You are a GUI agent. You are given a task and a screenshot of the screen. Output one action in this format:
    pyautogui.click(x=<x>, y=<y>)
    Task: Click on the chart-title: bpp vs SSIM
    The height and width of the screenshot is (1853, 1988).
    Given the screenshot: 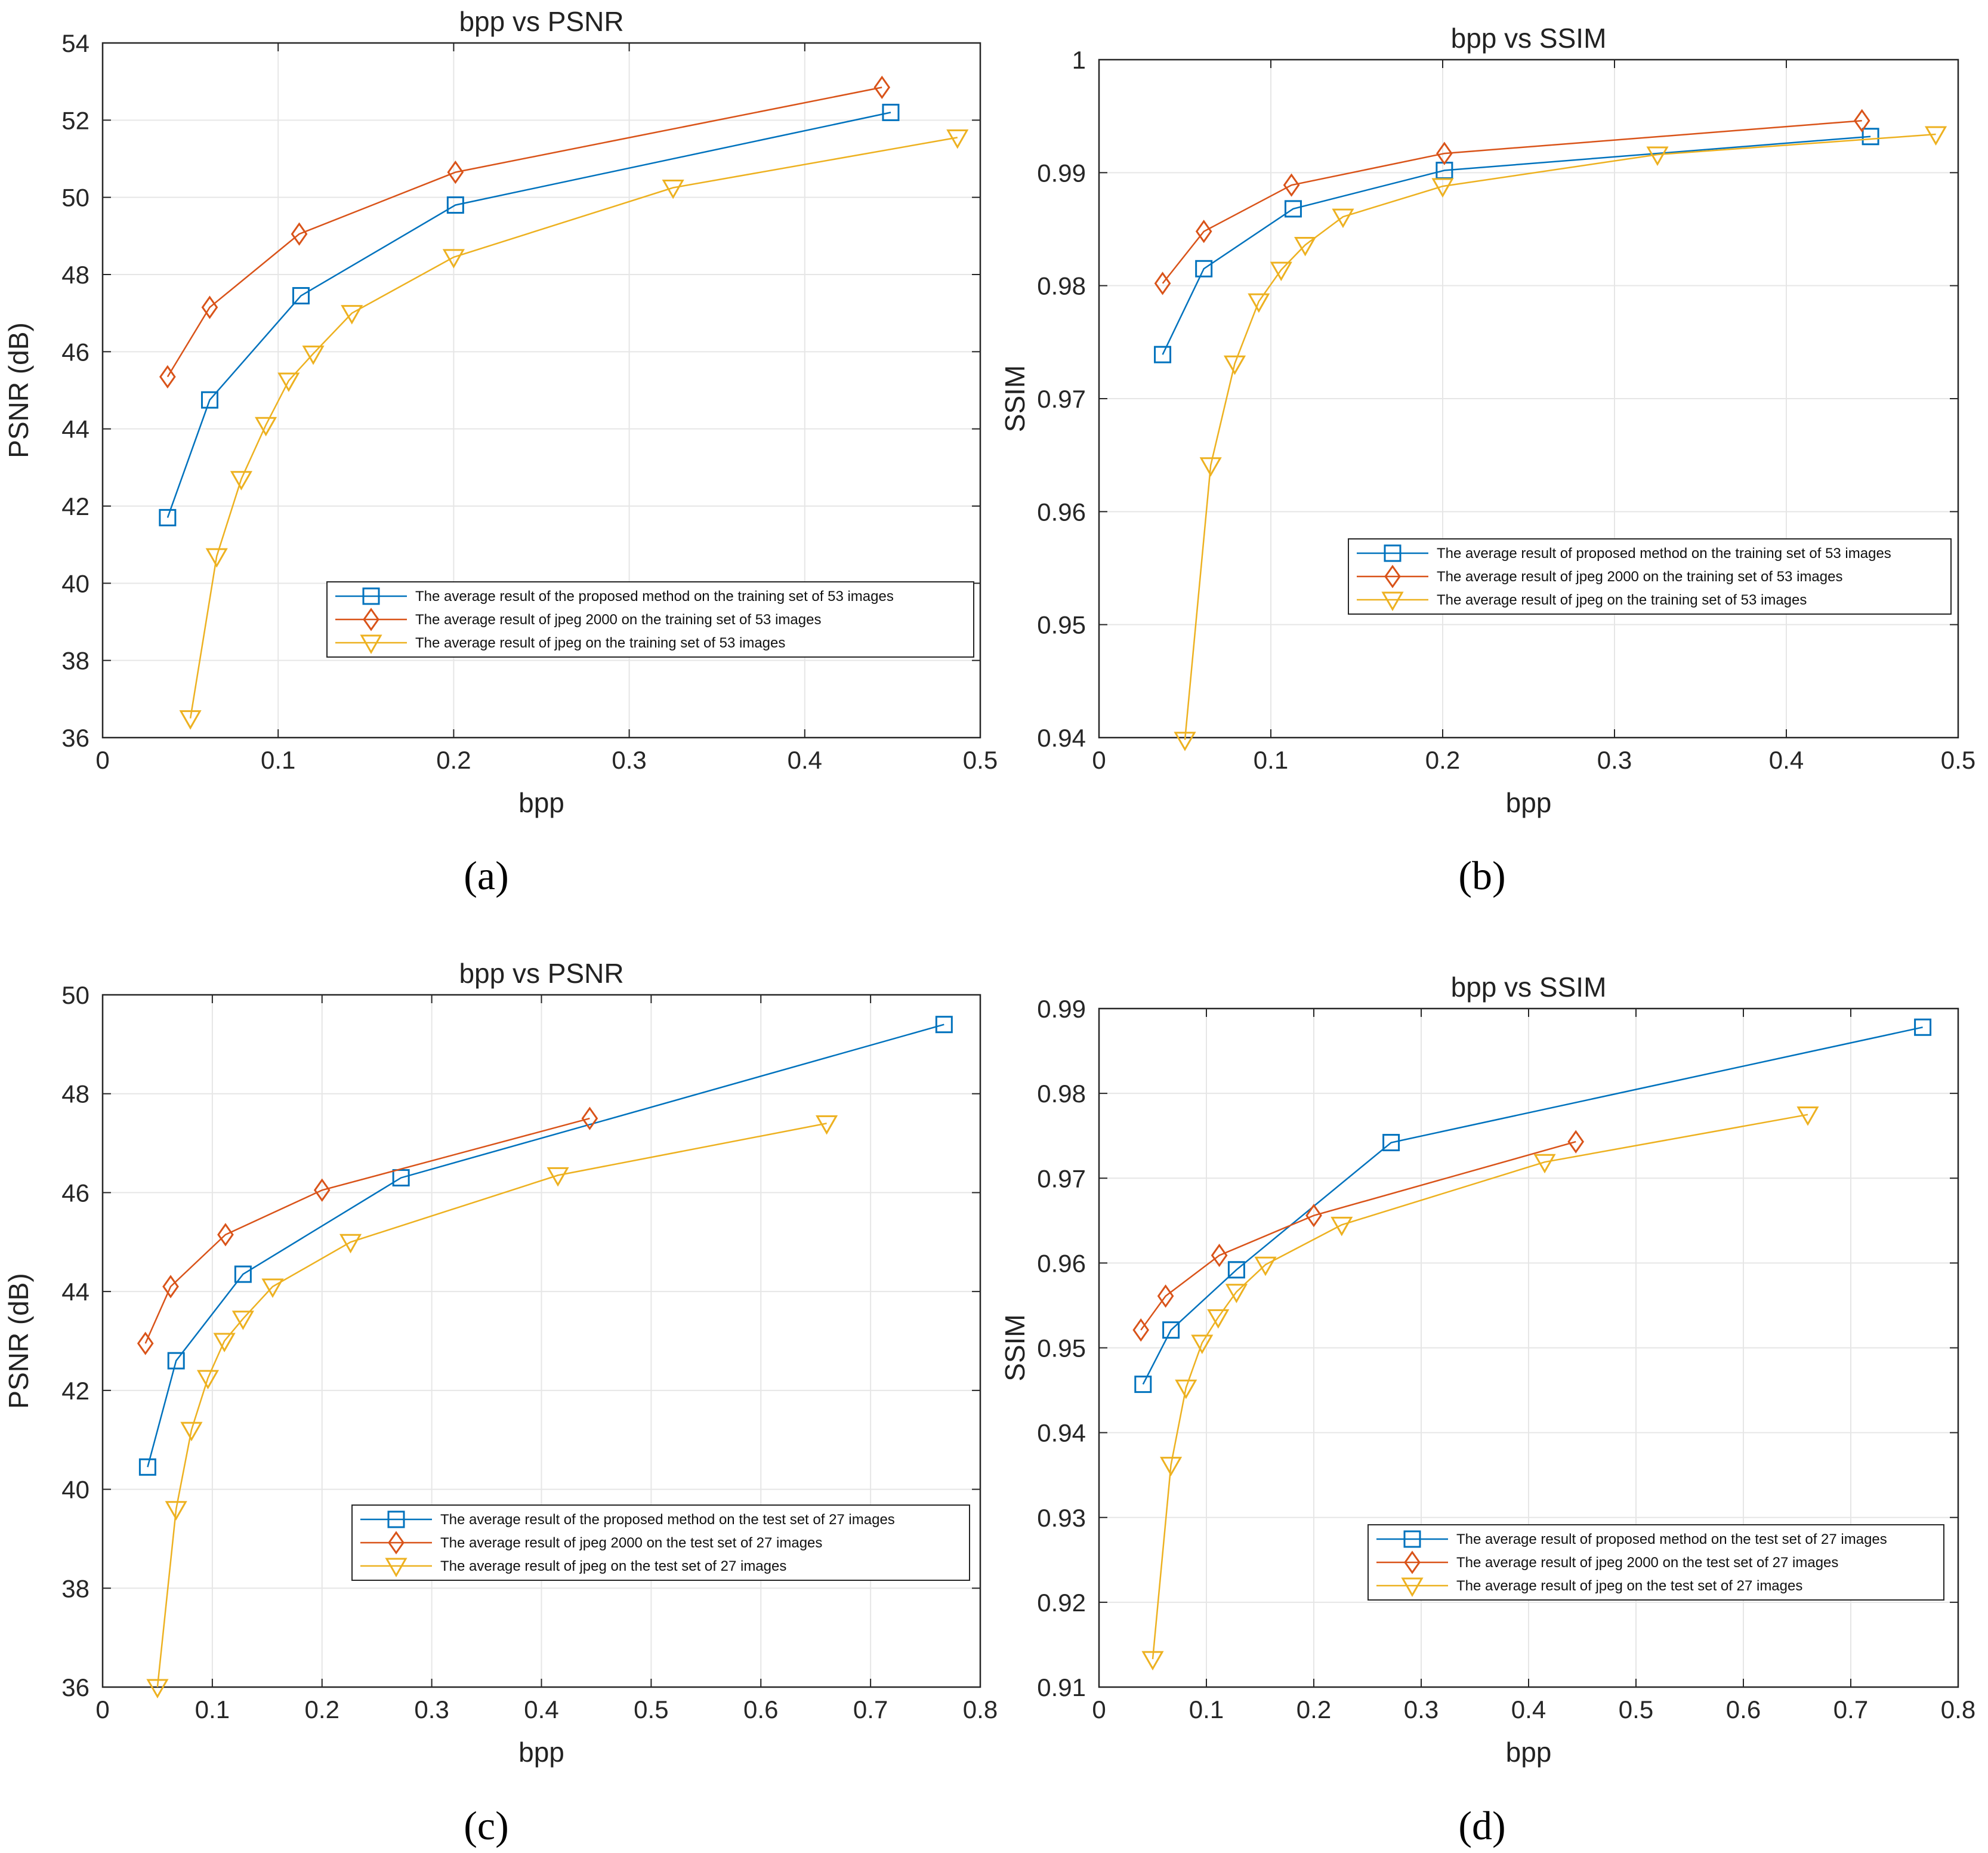 What is the action you would take?
    pyautogui.click(x=1529, y=38)
    